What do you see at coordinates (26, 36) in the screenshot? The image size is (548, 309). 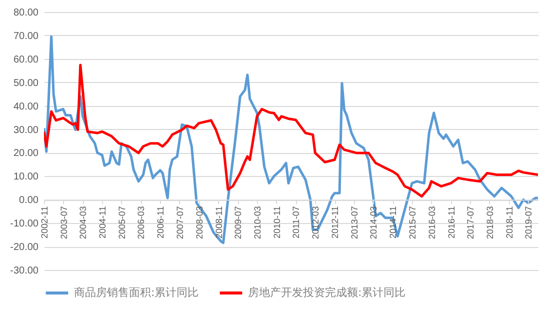 I see `y-tick-label: 70.00` at bounding box center [26, 36].